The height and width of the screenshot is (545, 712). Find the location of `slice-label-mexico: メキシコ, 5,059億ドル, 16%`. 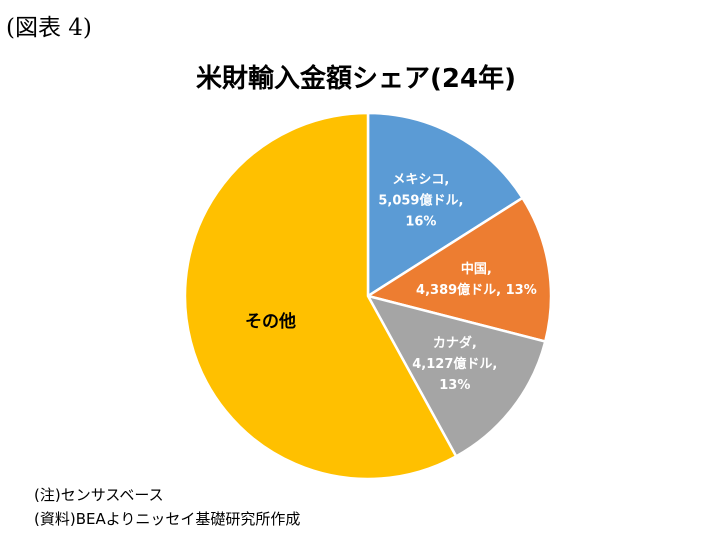

slice-label-mexico: メキシコ, 5,059億ドル, 16% is located at coordinates (420, 200).